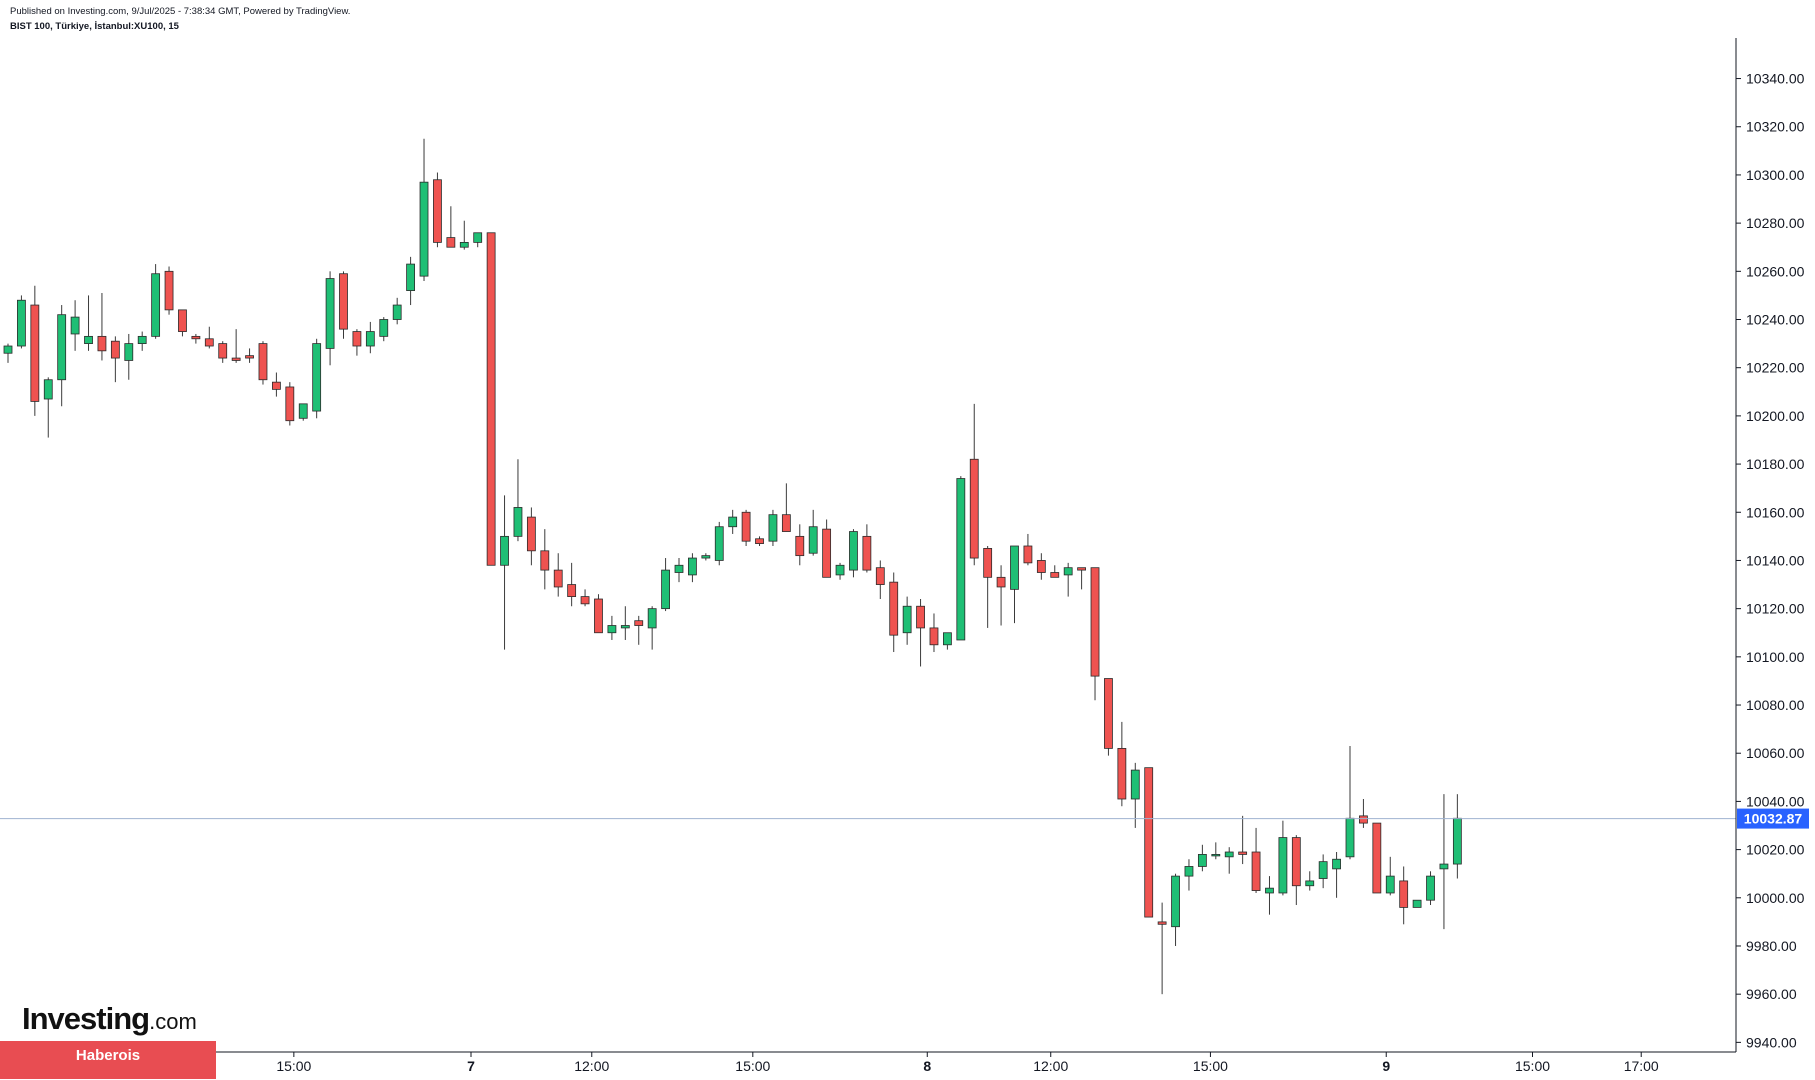  I want to click on last-price-tag: 10032.87, so click(1773, 818).